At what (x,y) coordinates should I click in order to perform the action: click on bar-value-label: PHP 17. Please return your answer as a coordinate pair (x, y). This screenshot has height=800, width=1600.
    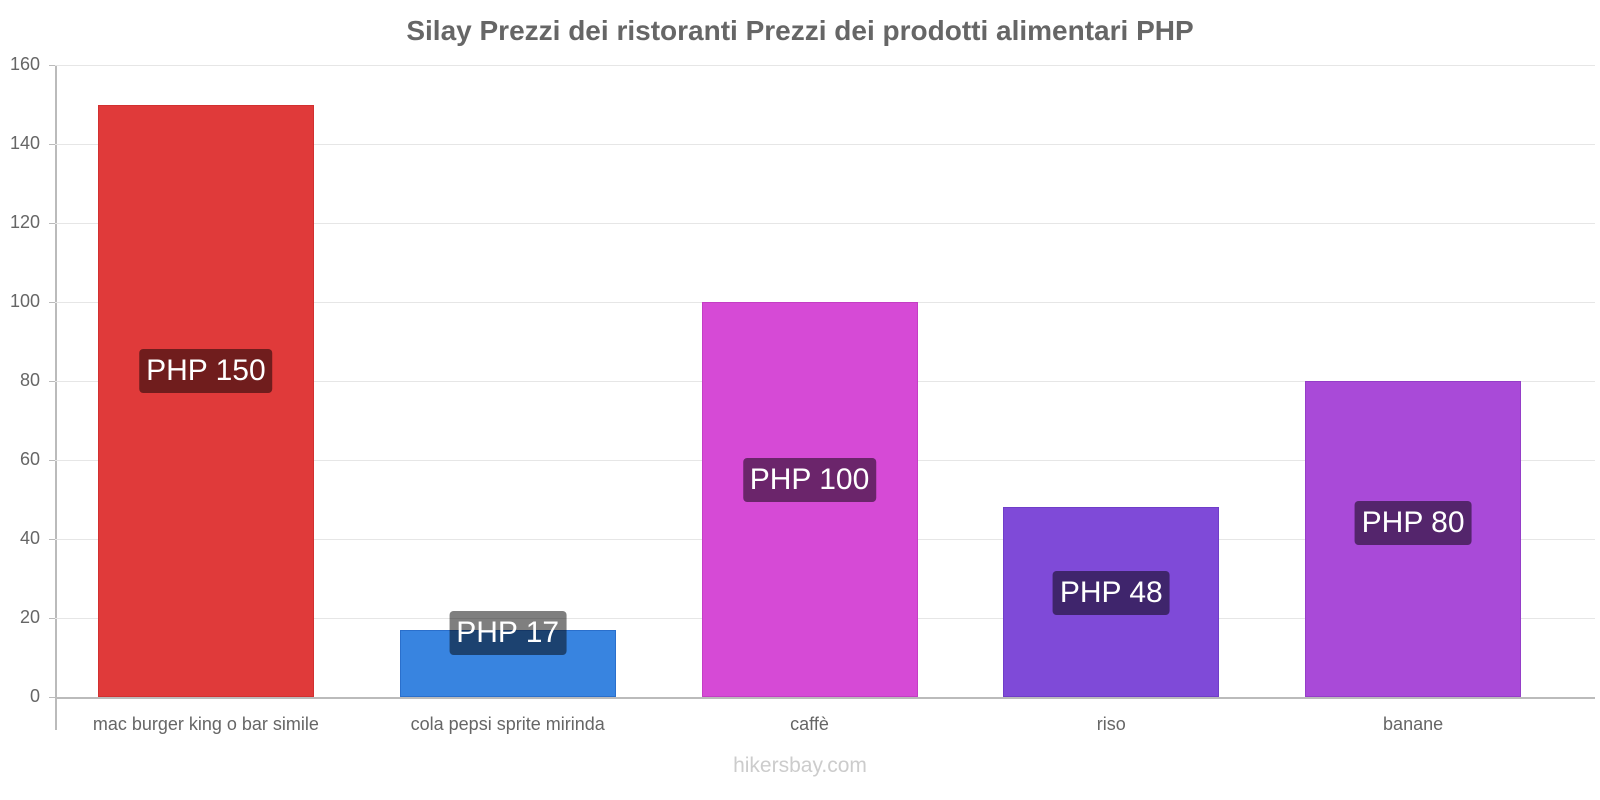
    Looking at the image, I should click on (508, 632).